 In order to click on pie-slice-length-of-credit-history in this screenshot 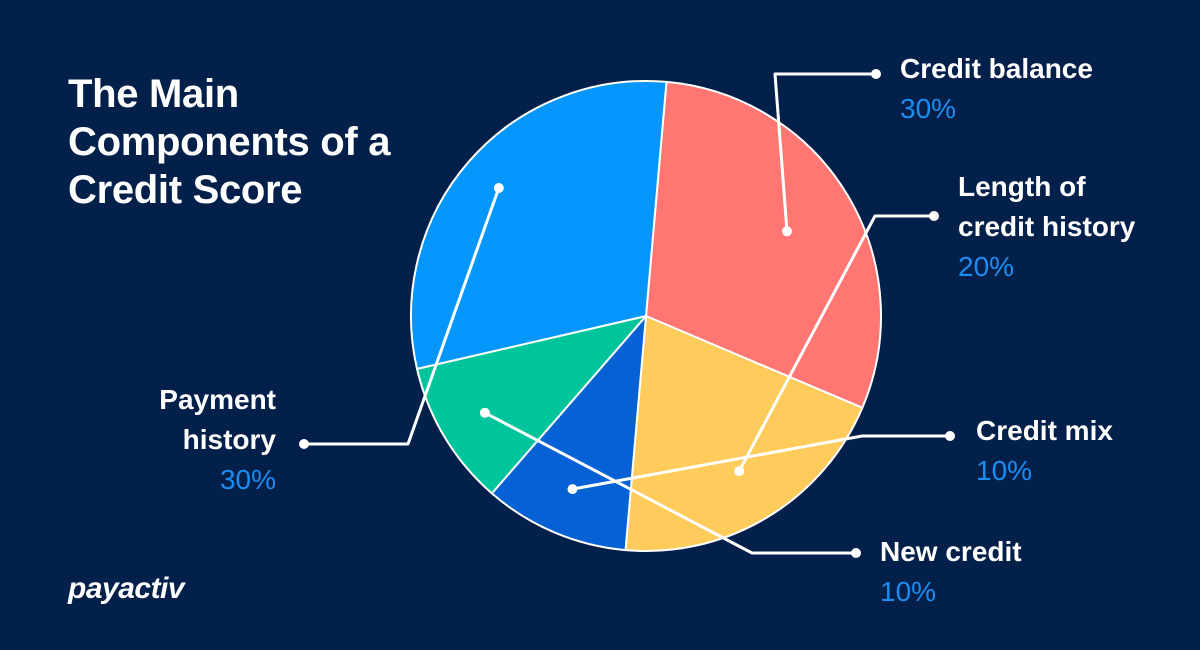, I will do `click(744, 433)`.